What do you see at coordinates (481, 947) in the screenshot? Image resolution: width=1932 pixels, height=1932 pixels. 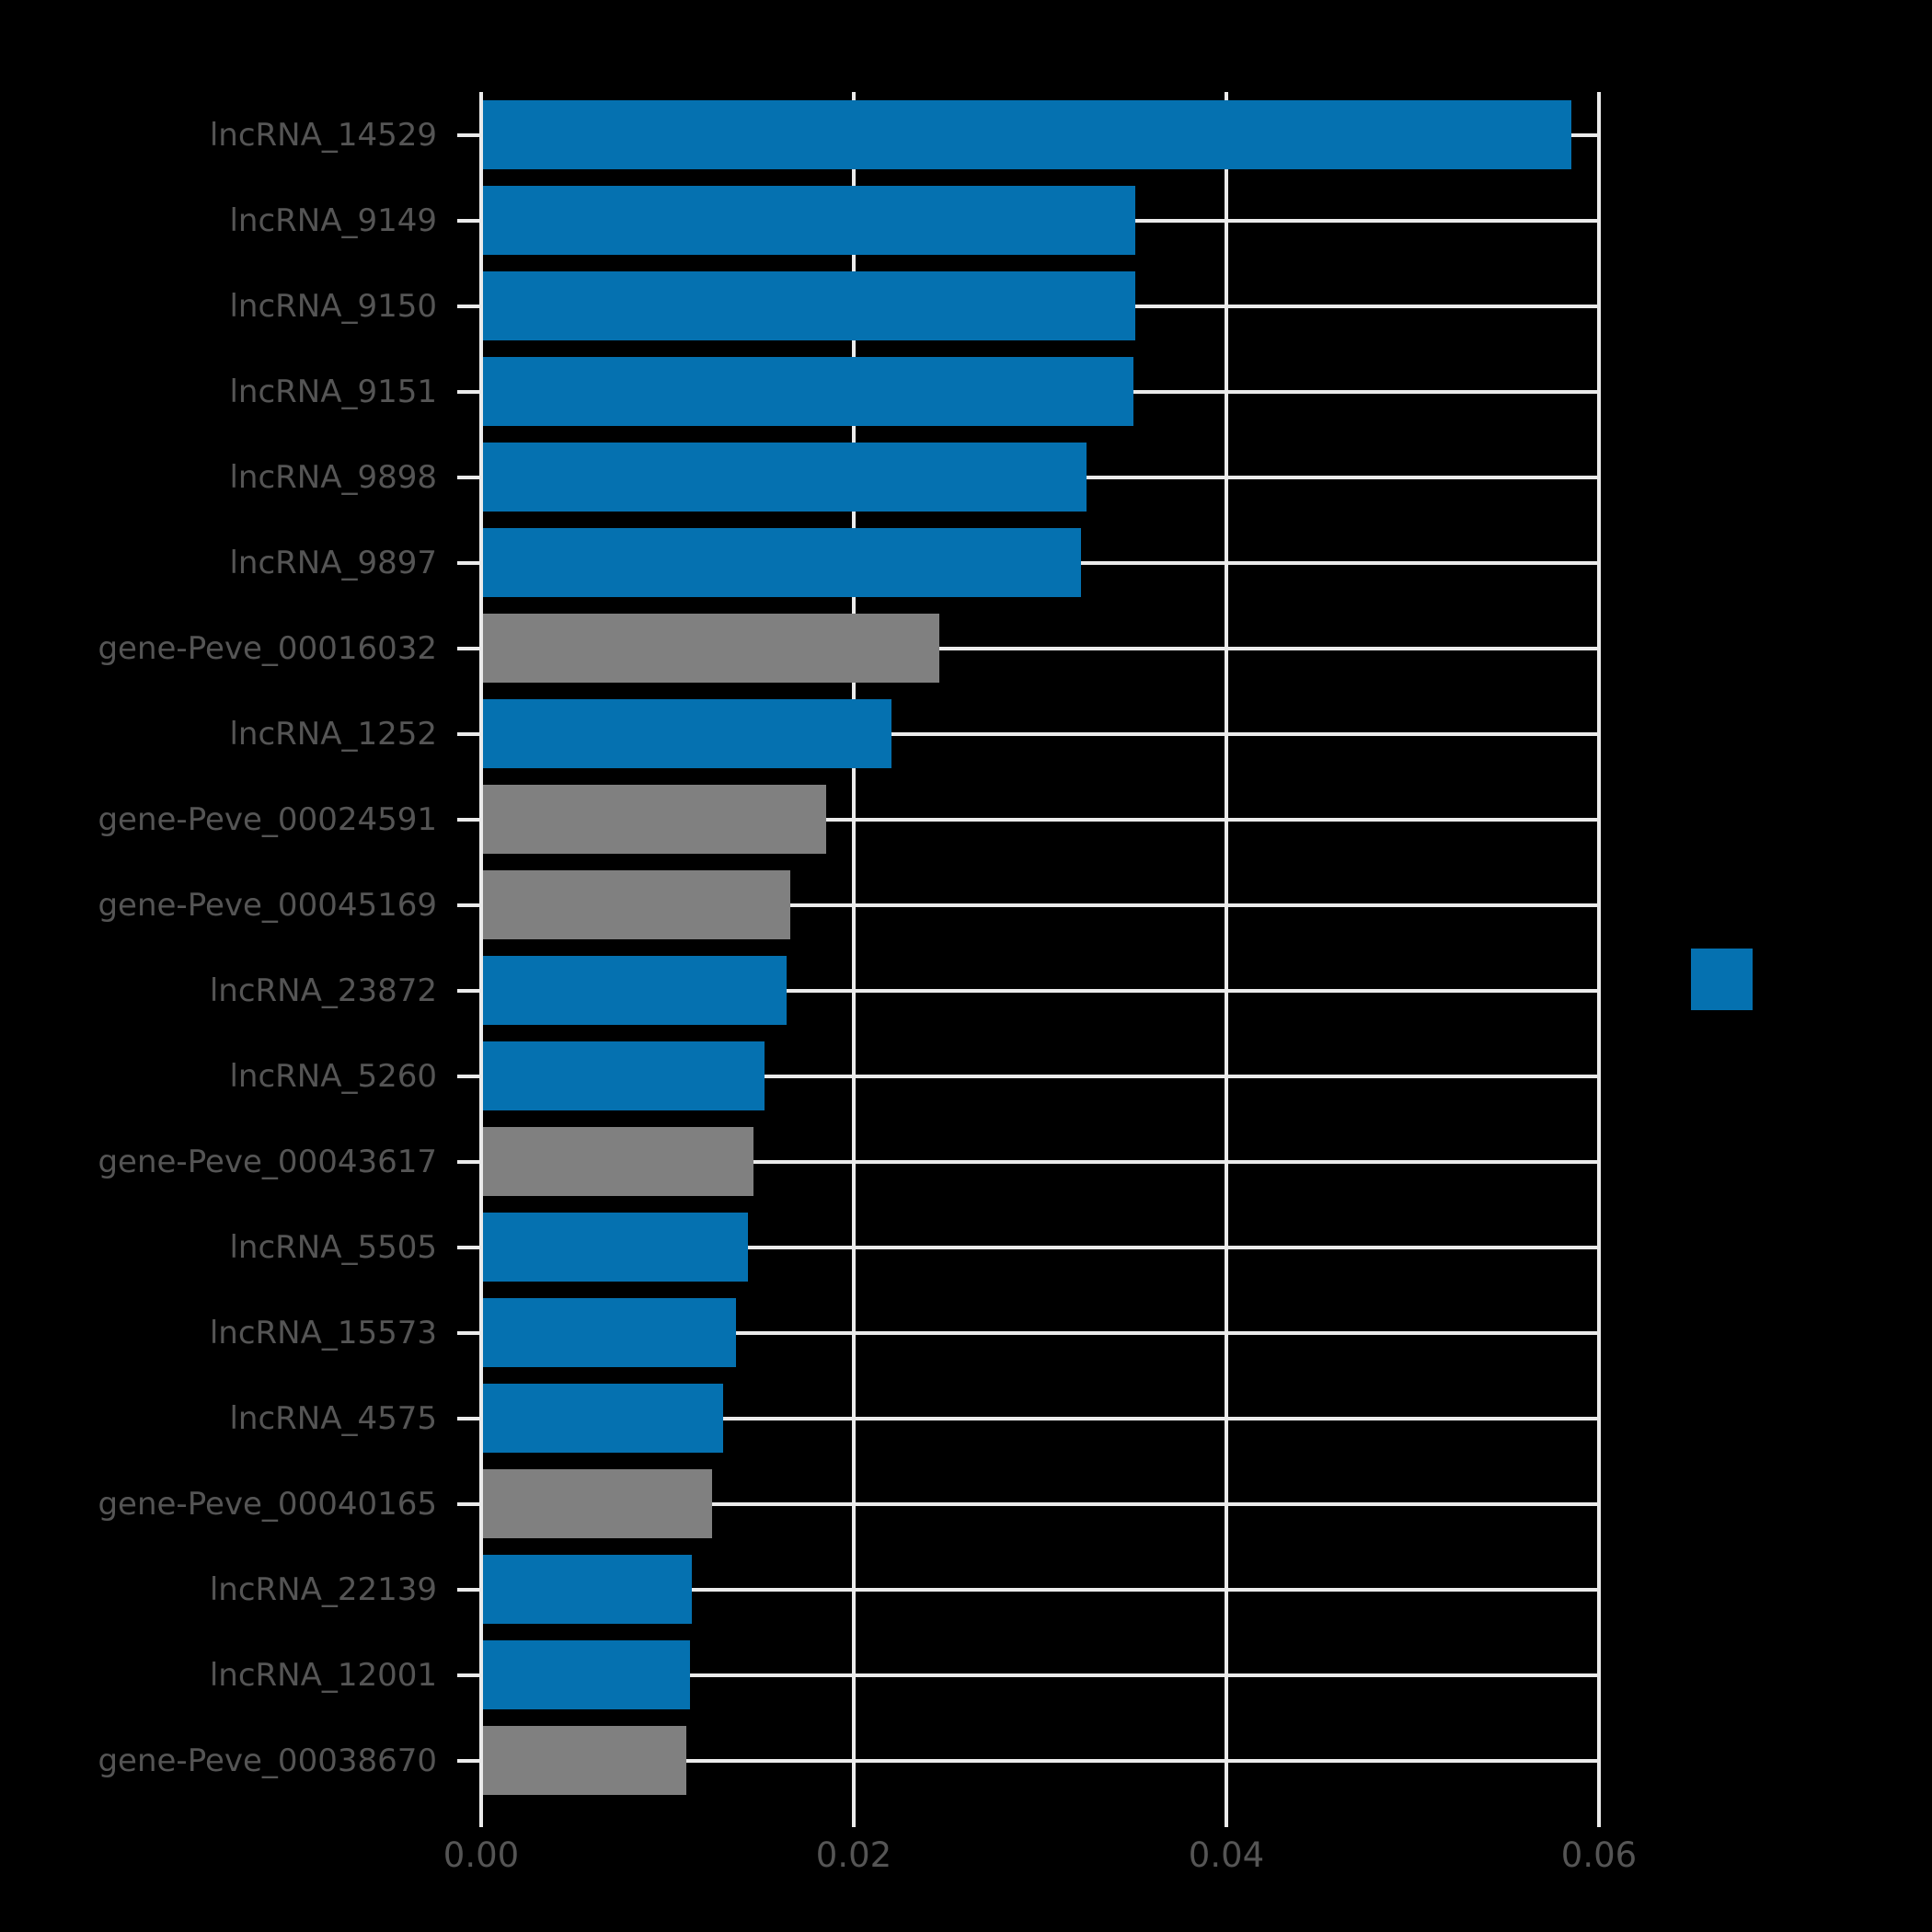 I see `y-axis-spine` at bounding box center [481, 947].